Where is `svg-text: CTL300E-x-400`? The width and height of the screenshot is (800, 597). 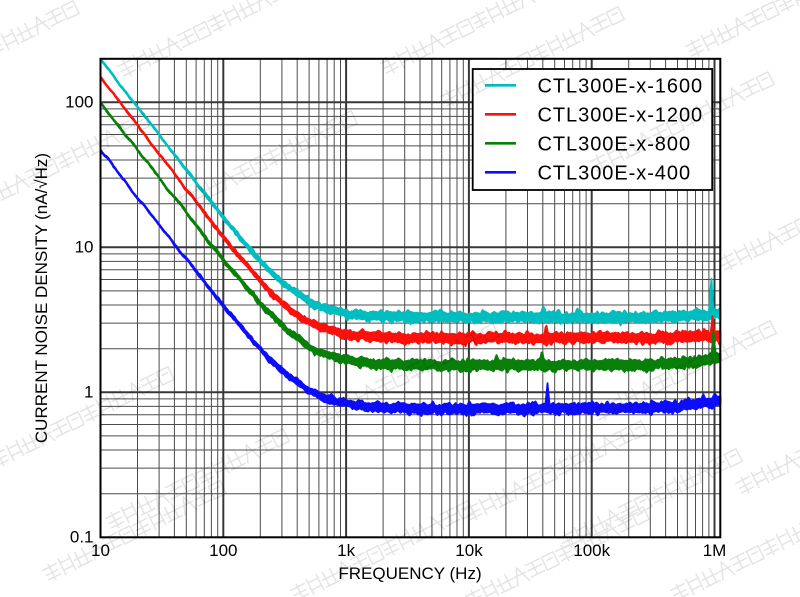 svg-text: CTL300E-x-400 is located at coordinates (615, 173).